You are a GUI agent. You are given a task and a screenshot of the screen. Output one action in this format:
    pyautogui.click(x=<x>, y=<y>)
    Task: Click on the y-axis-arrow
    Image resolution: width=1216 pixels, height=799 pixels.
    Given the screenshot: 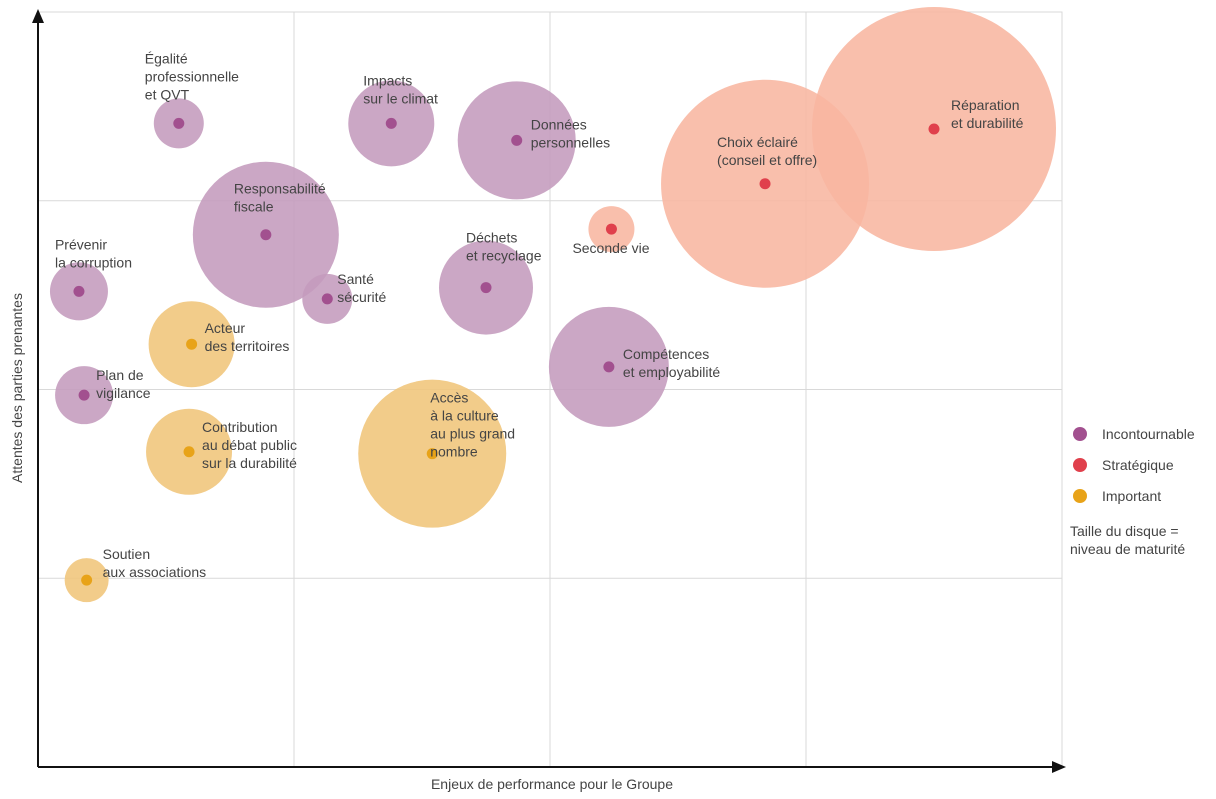 What is the action you would take?
    pyautogui.click(x=38, y=16)
    